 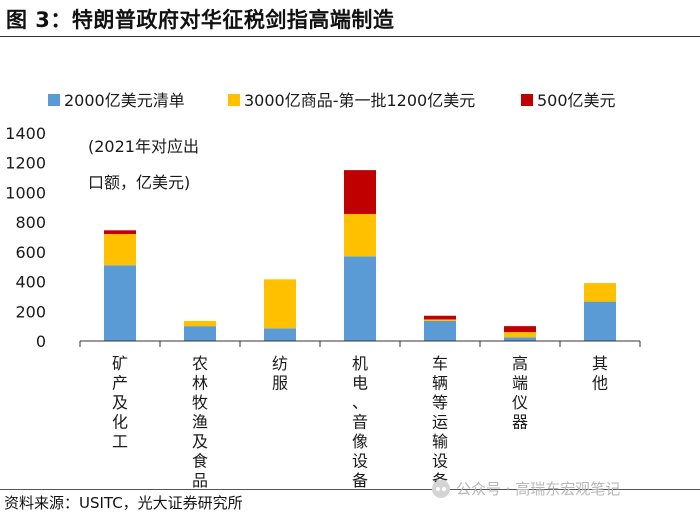 What do you see at coordinates (25, 163) in the screenshot?
I see `y-tick-label-6: 1200` at bounding box center [25, 163].